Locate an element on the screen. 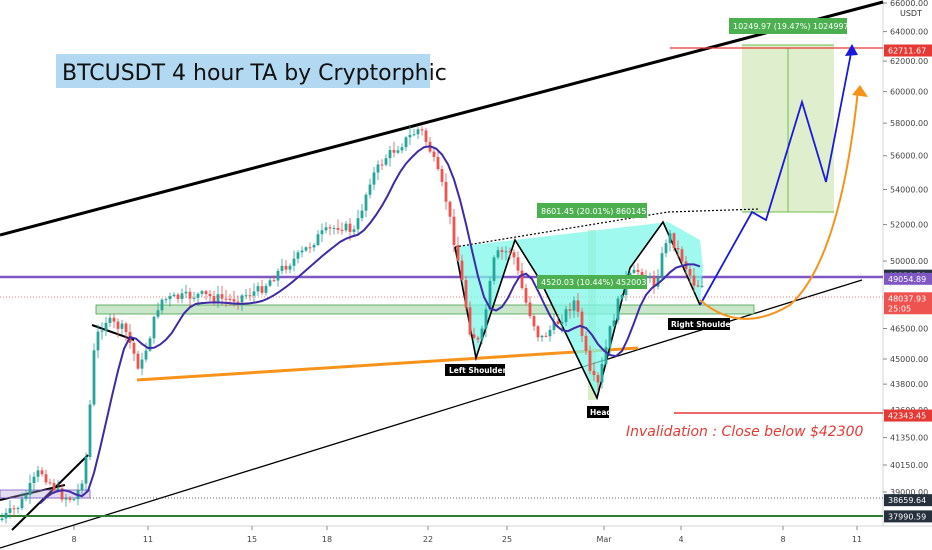 Image resolution: width=932 pixels, height=550 pixels. price-tag-countdown: 25:05 is located at coordinates (899, 308).